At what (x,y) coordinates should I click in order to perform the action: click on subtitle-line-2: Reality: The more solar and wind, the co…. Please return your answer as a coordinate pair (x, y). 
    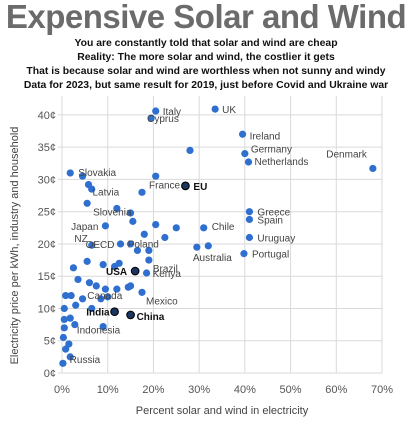
    Looking at the image, I should click on (206, 57).